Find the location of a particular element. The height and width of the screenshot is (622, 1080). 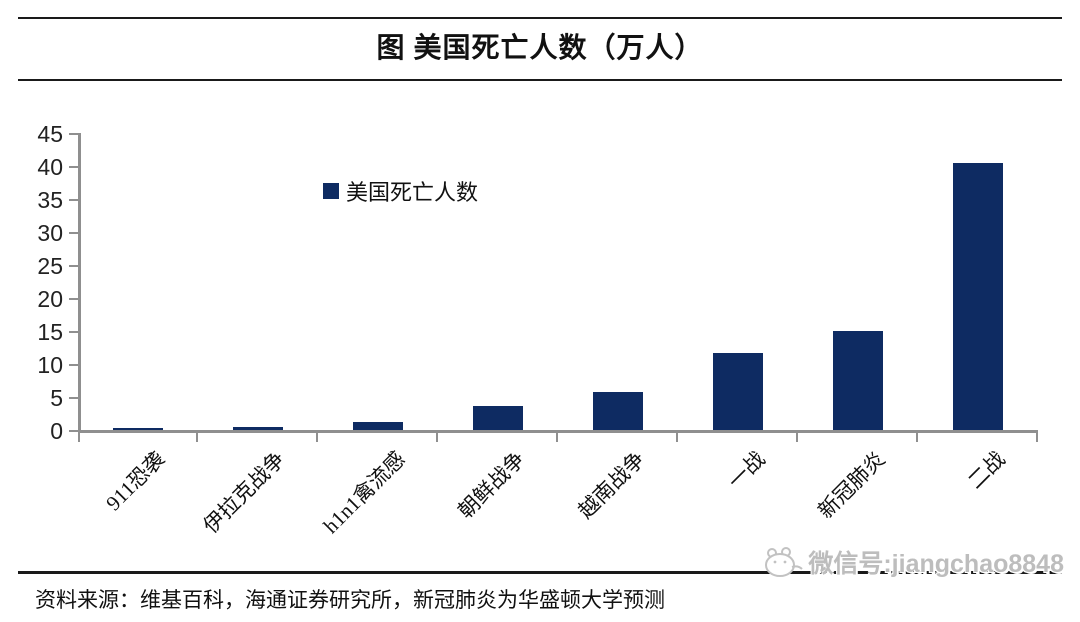

legend-swatch-icon is located at coordinates (331, 191).